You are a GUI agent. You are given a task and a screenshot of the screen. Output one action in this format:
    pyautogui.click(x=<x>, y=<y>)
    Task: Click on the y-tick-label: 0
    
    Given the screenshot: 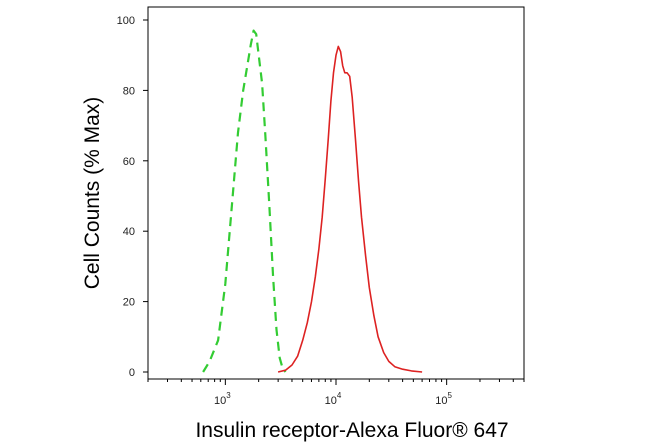 What is the action you would take?
    pyautogui.click(x=132, y=373)
    